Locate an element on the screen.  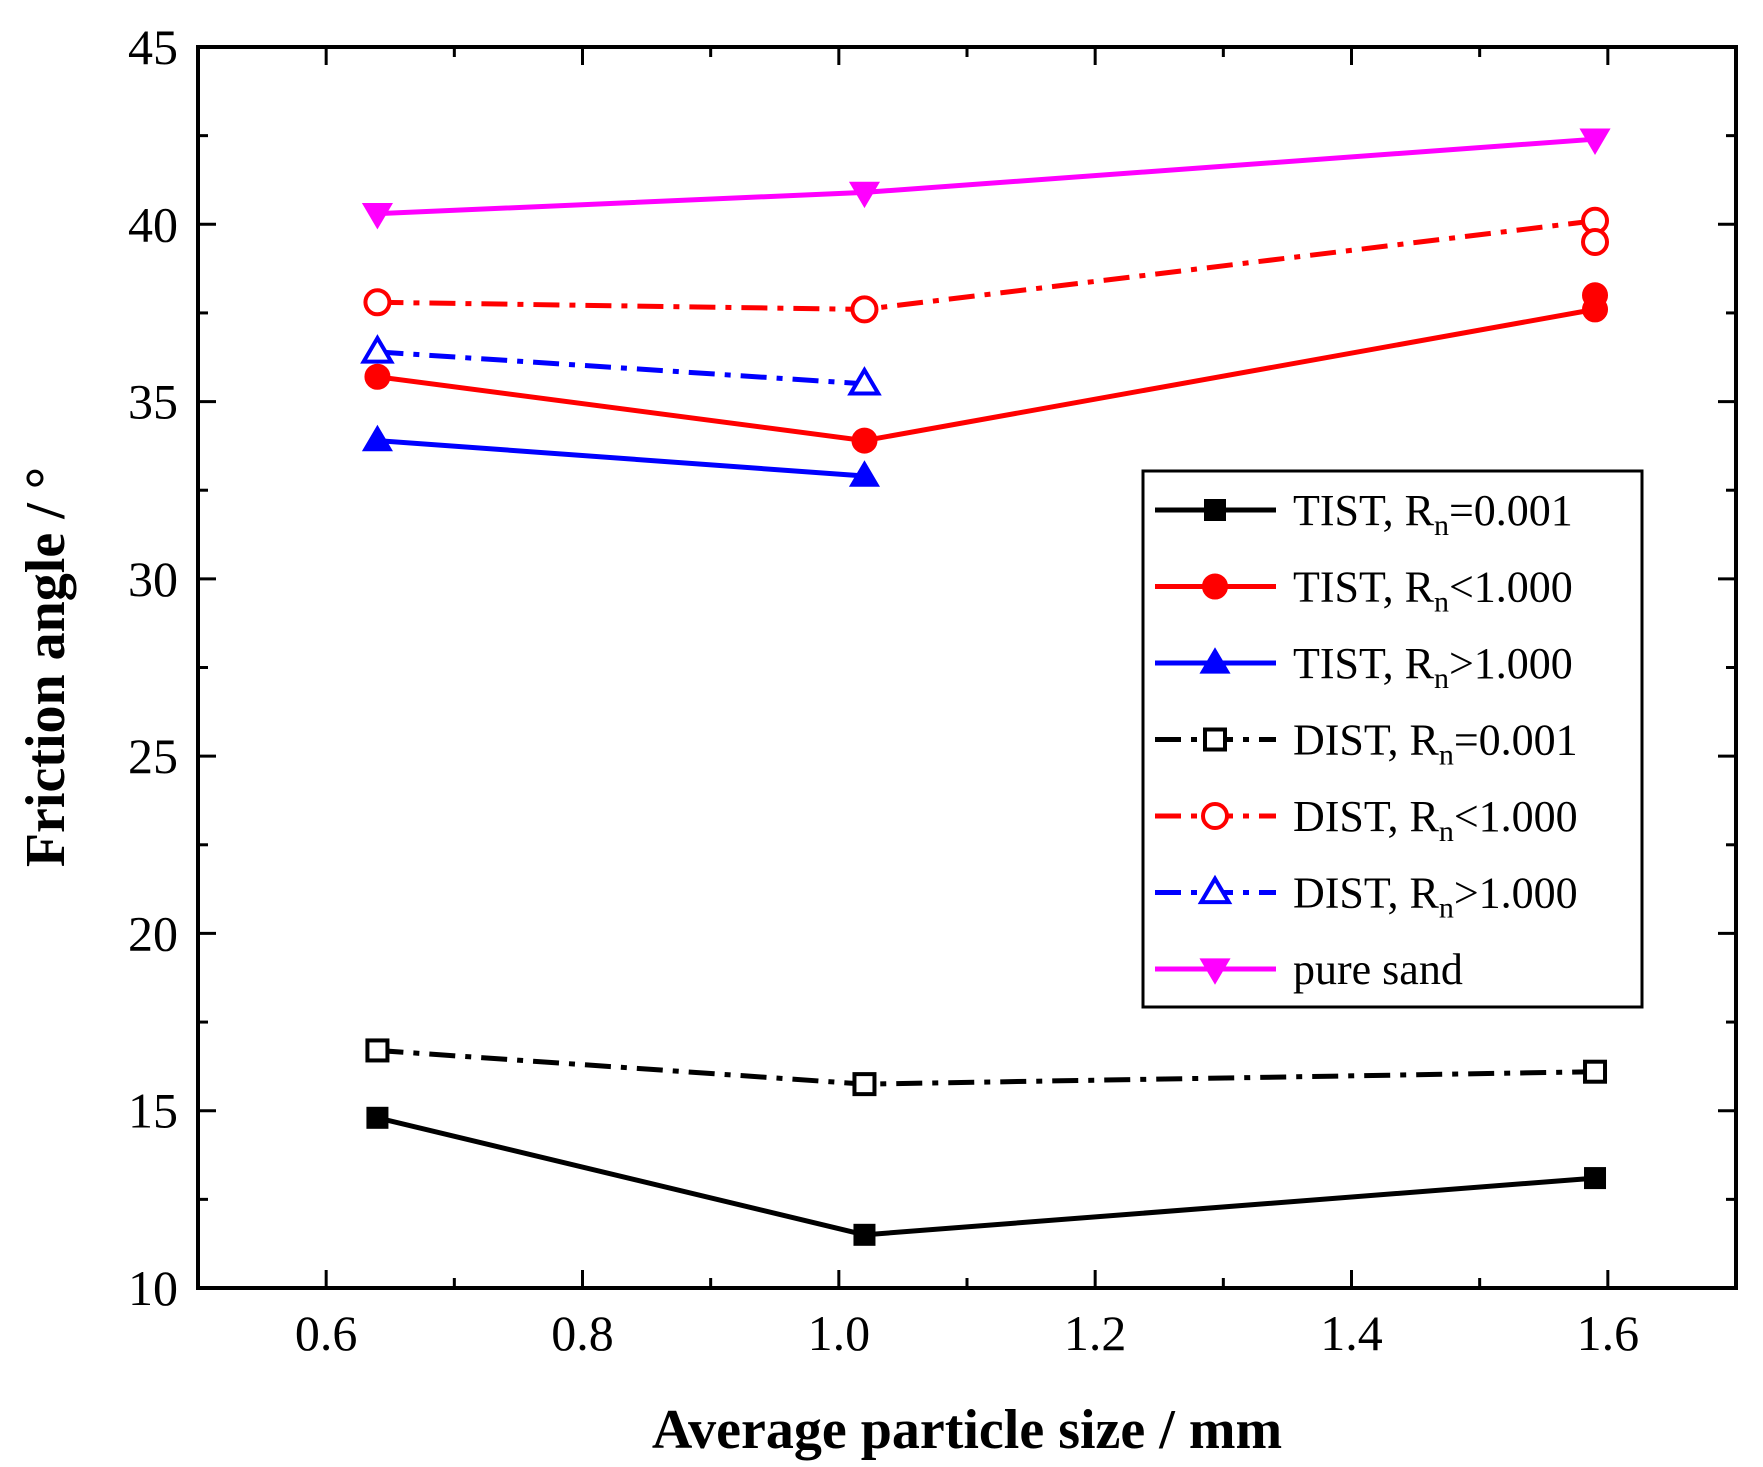
x-tick-label: 1.6 is located at coordinates (1608, 1333).